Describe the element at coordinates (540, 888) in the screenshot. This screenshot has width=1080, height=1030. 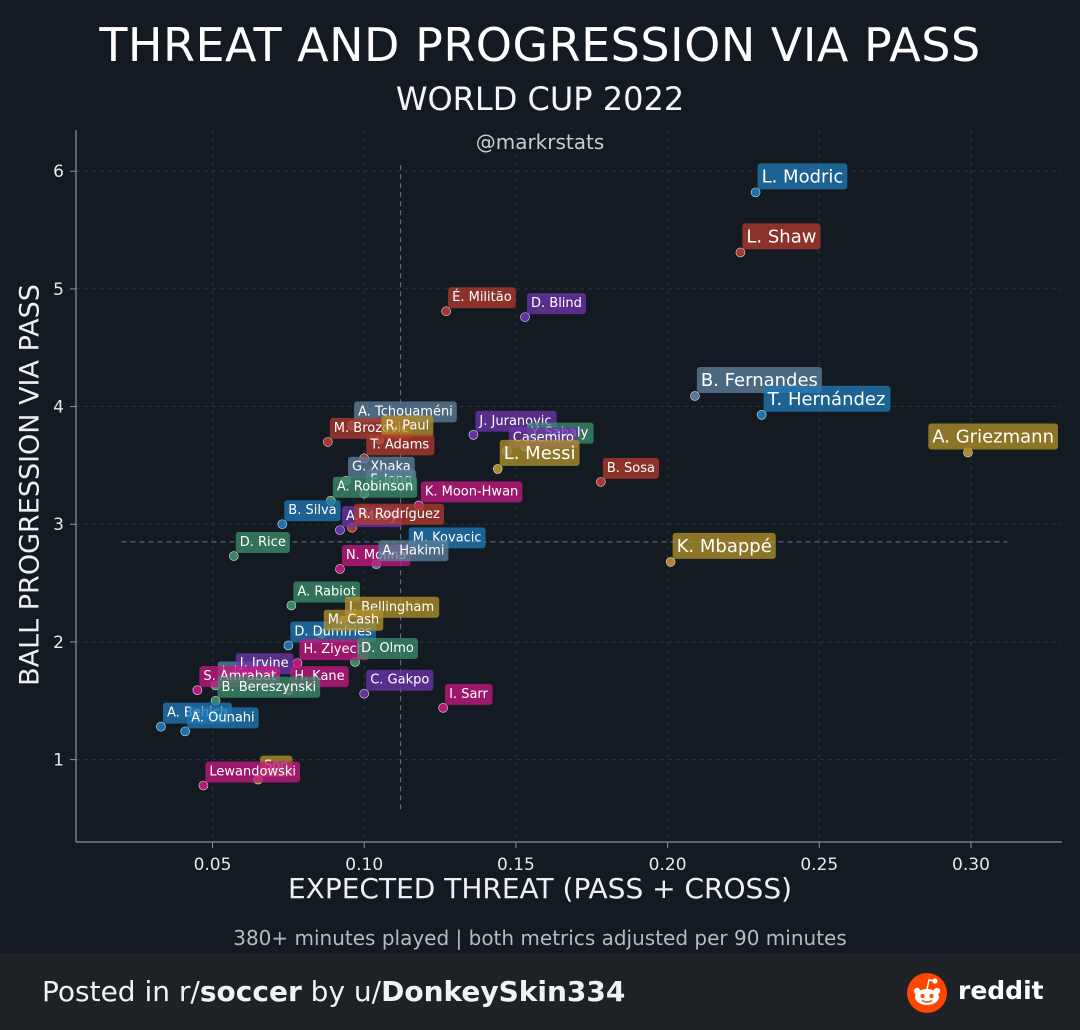
I see `x-axis-label: EXPECTED THREAT (PASS + CROSS)` at that location.